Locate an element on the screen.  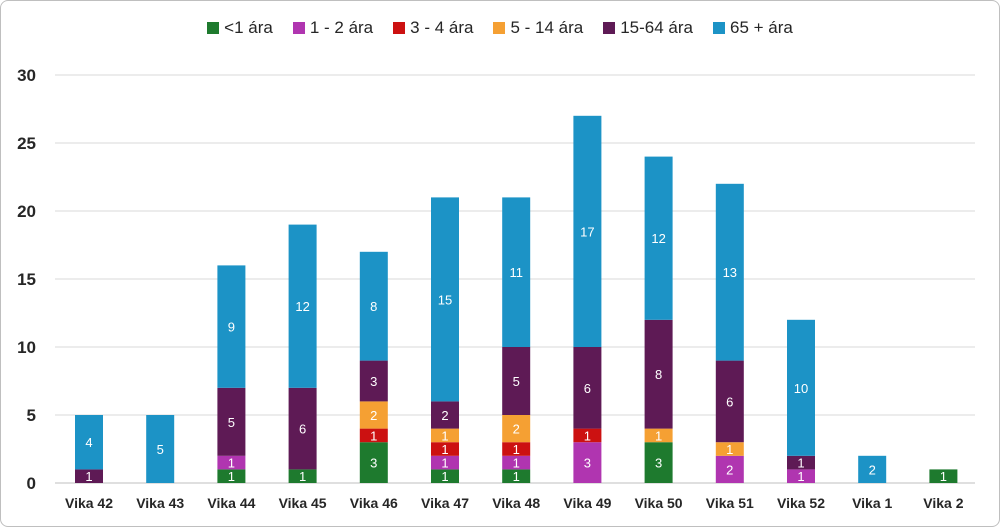
legend-swatch-65-plus is located at coordinates (719, 28).